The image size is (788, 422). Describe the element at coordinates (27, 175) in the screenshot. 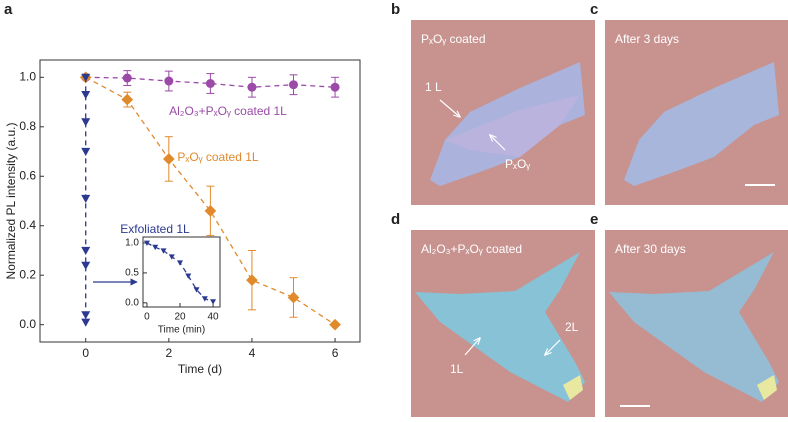

I see `y-tick-label: 0.6` at that location.